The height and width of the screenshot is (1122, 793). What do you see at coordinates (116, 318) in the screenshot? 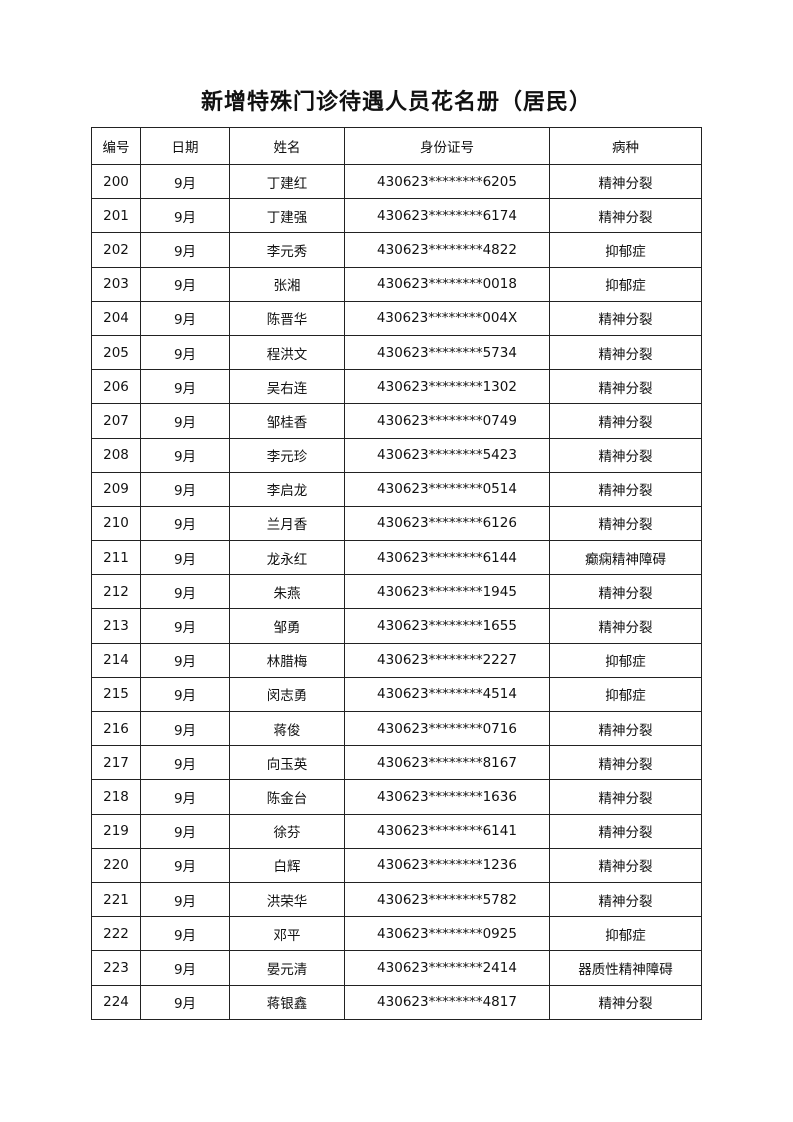
I see `cell-id: 204` at bounding box center [116, 318].